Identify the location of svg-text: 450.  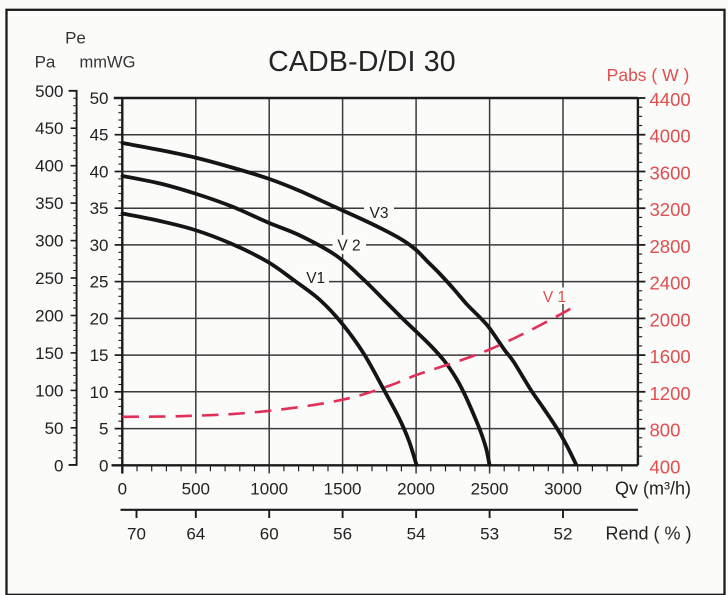
(49, 128).